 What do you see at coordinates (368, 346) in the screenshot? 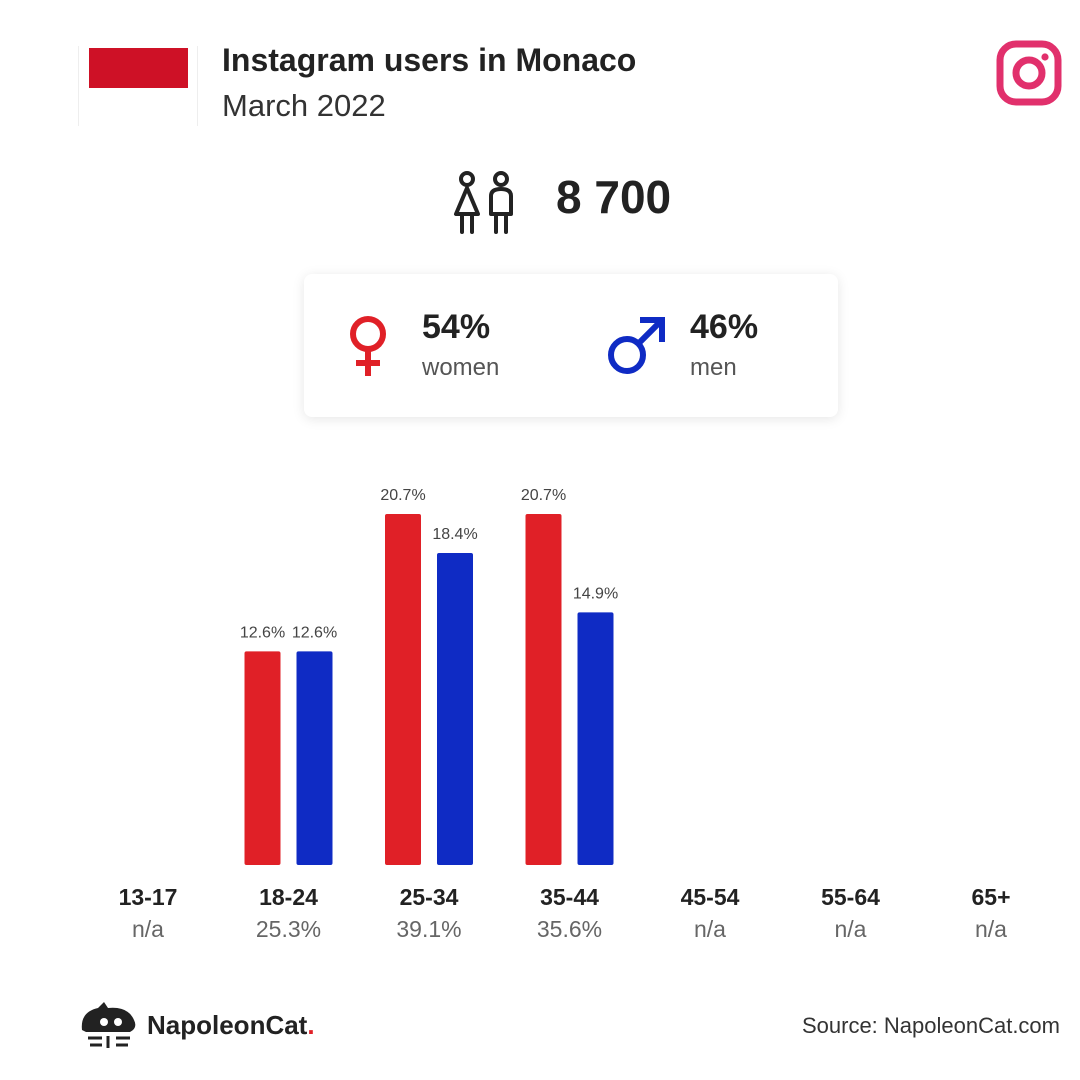
I see `female-symbol-icon` at bounding box center [368, 346].